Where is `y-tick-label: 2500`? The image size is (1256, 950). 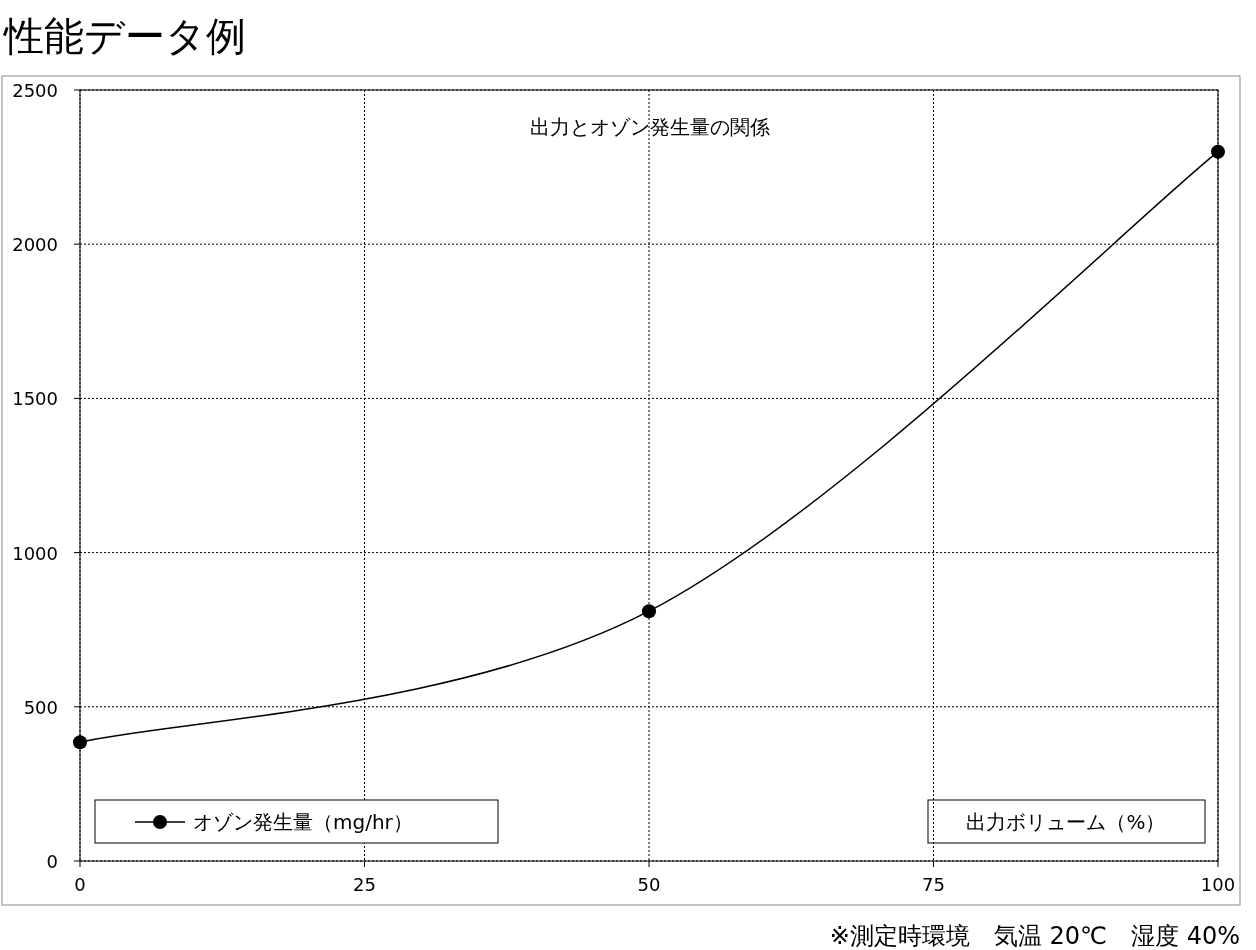 y-tick-label: 2500 is located at coordinates (35, 90).